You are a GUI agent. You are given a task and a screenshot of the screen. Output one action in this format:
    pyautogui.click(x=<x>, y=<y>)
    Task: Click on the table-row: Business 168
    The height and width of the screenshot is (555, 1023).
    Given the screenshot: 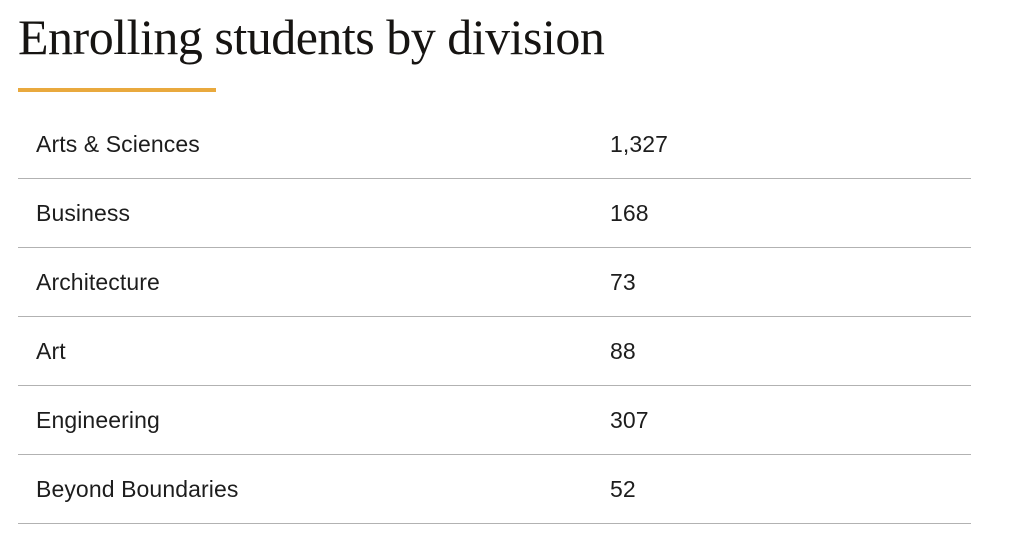 What is the action you would take?
    pyautogui.click(x=494, y=213)
    